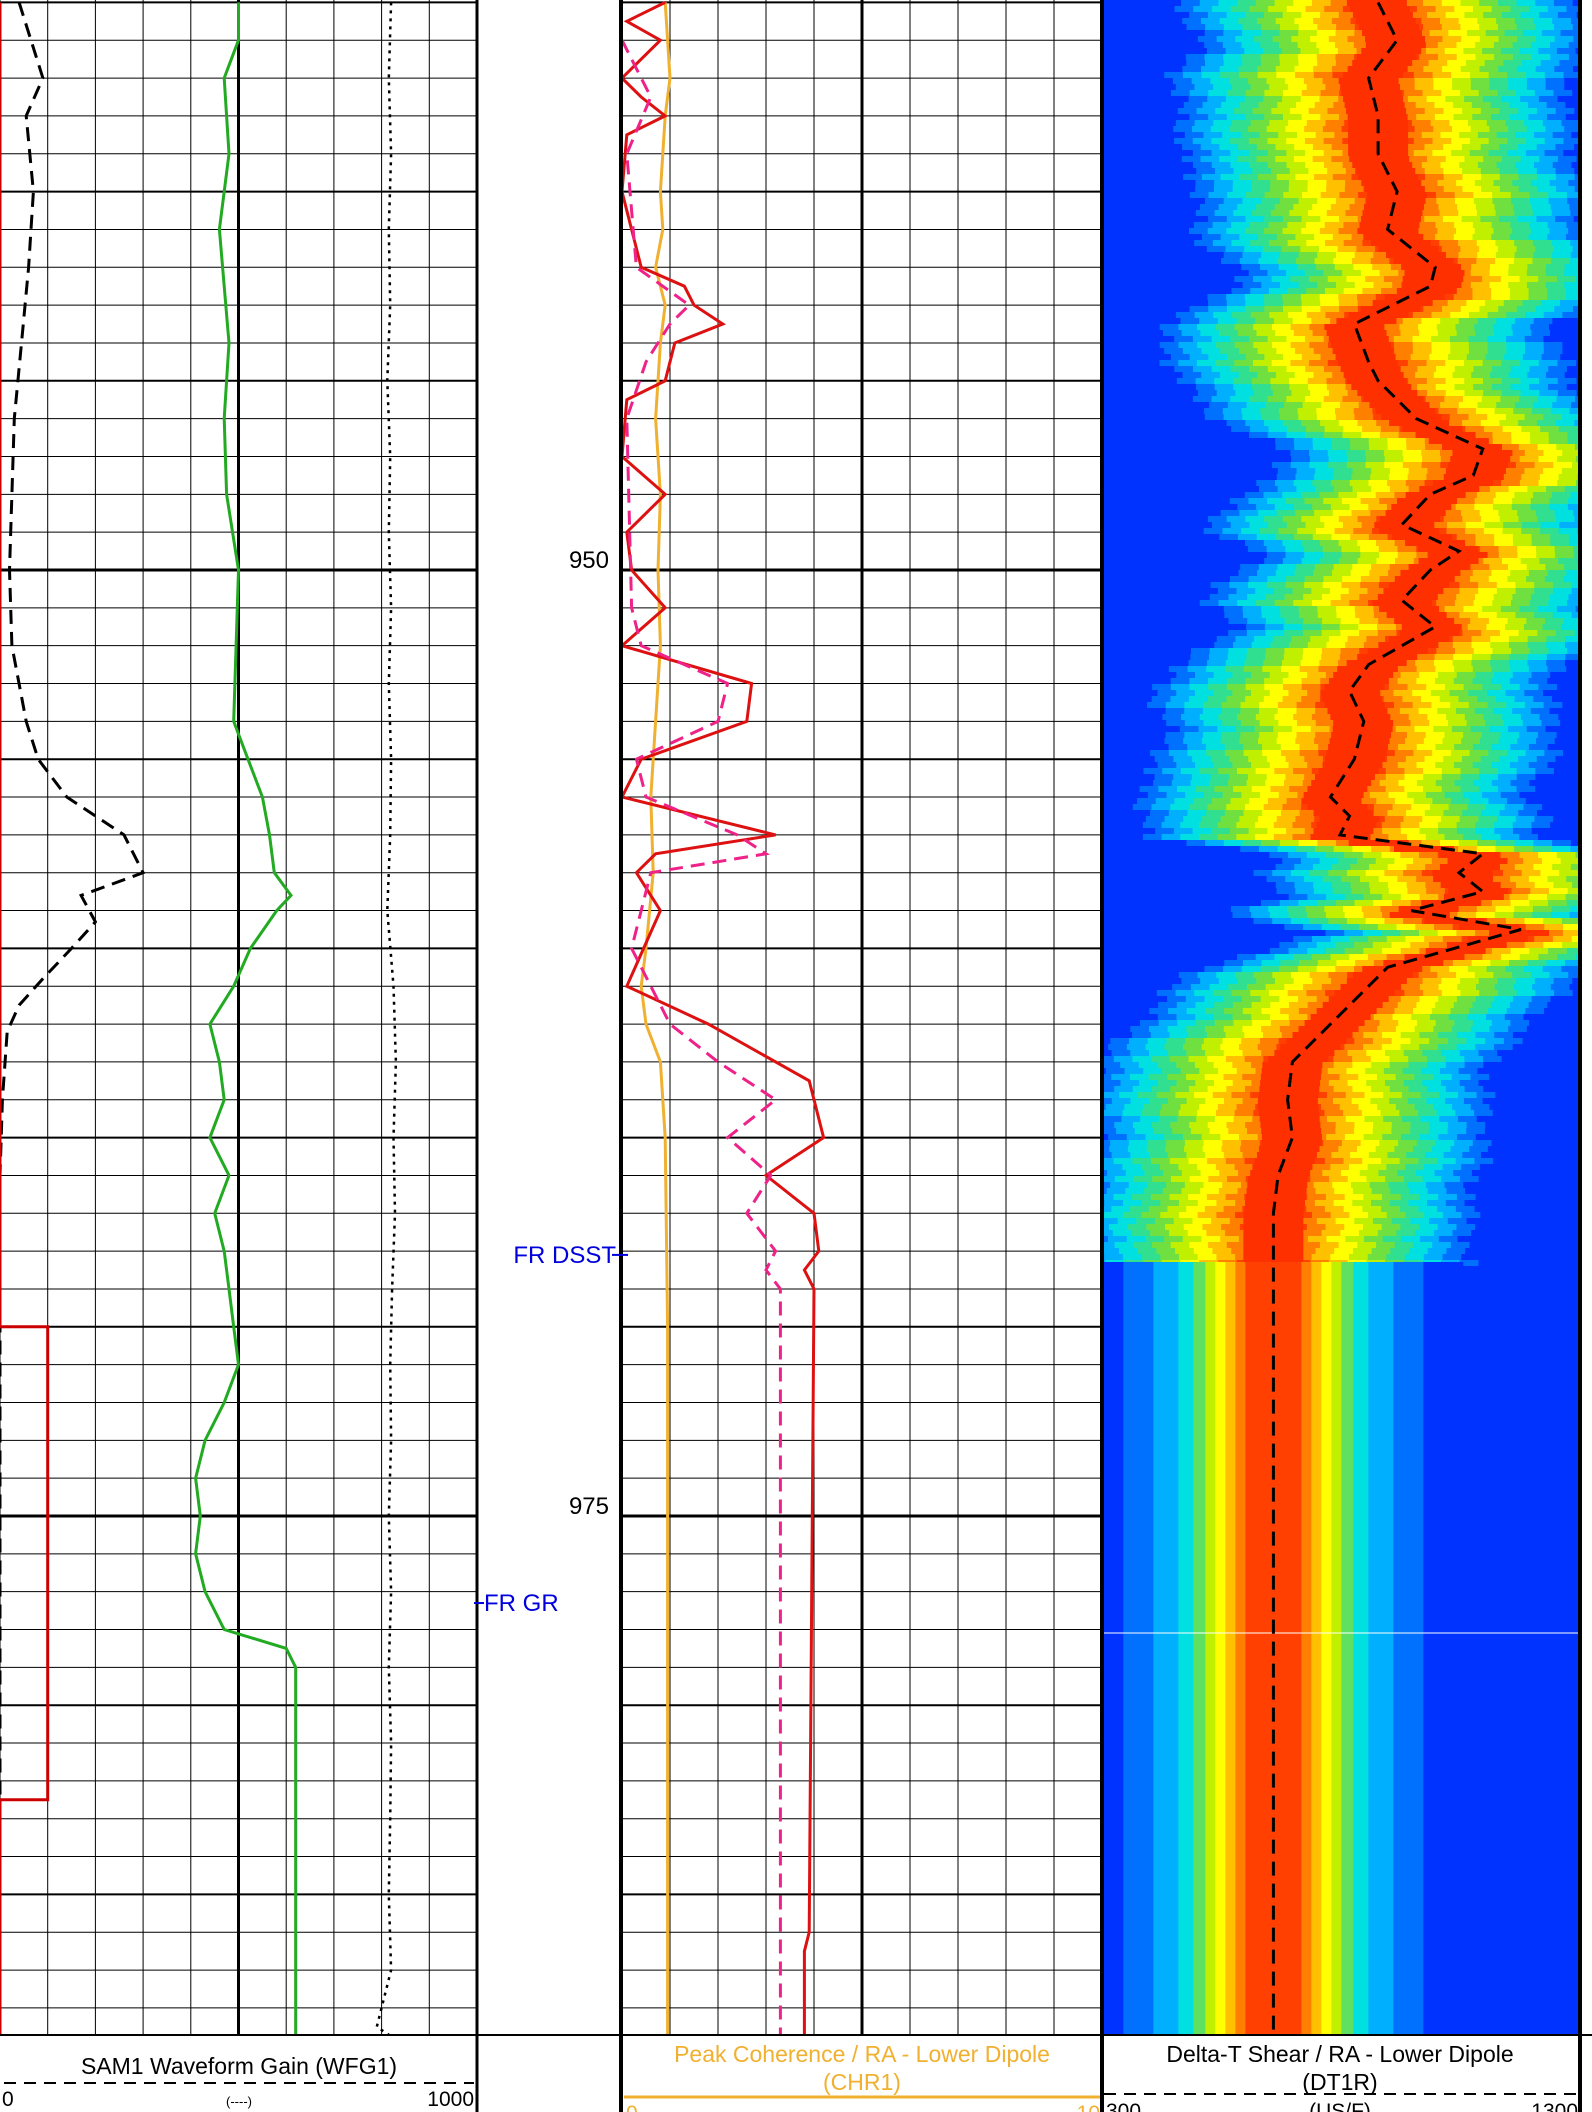 The image size is (1592, 2112). What do you see at coordinates (589, 560) in the screenshot?
I see `depth-label-950: 950` at bounding box center [589, 560].